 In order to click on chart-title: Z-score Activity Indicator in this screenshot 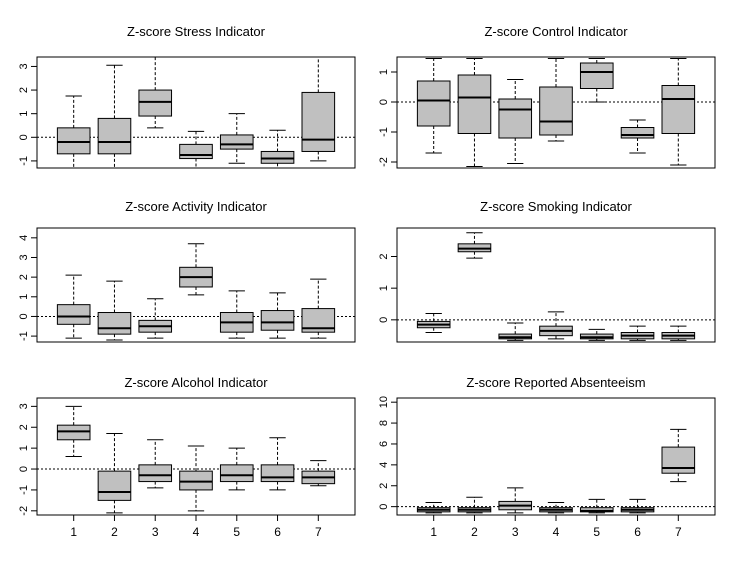, I will do `click(196, 206)`.